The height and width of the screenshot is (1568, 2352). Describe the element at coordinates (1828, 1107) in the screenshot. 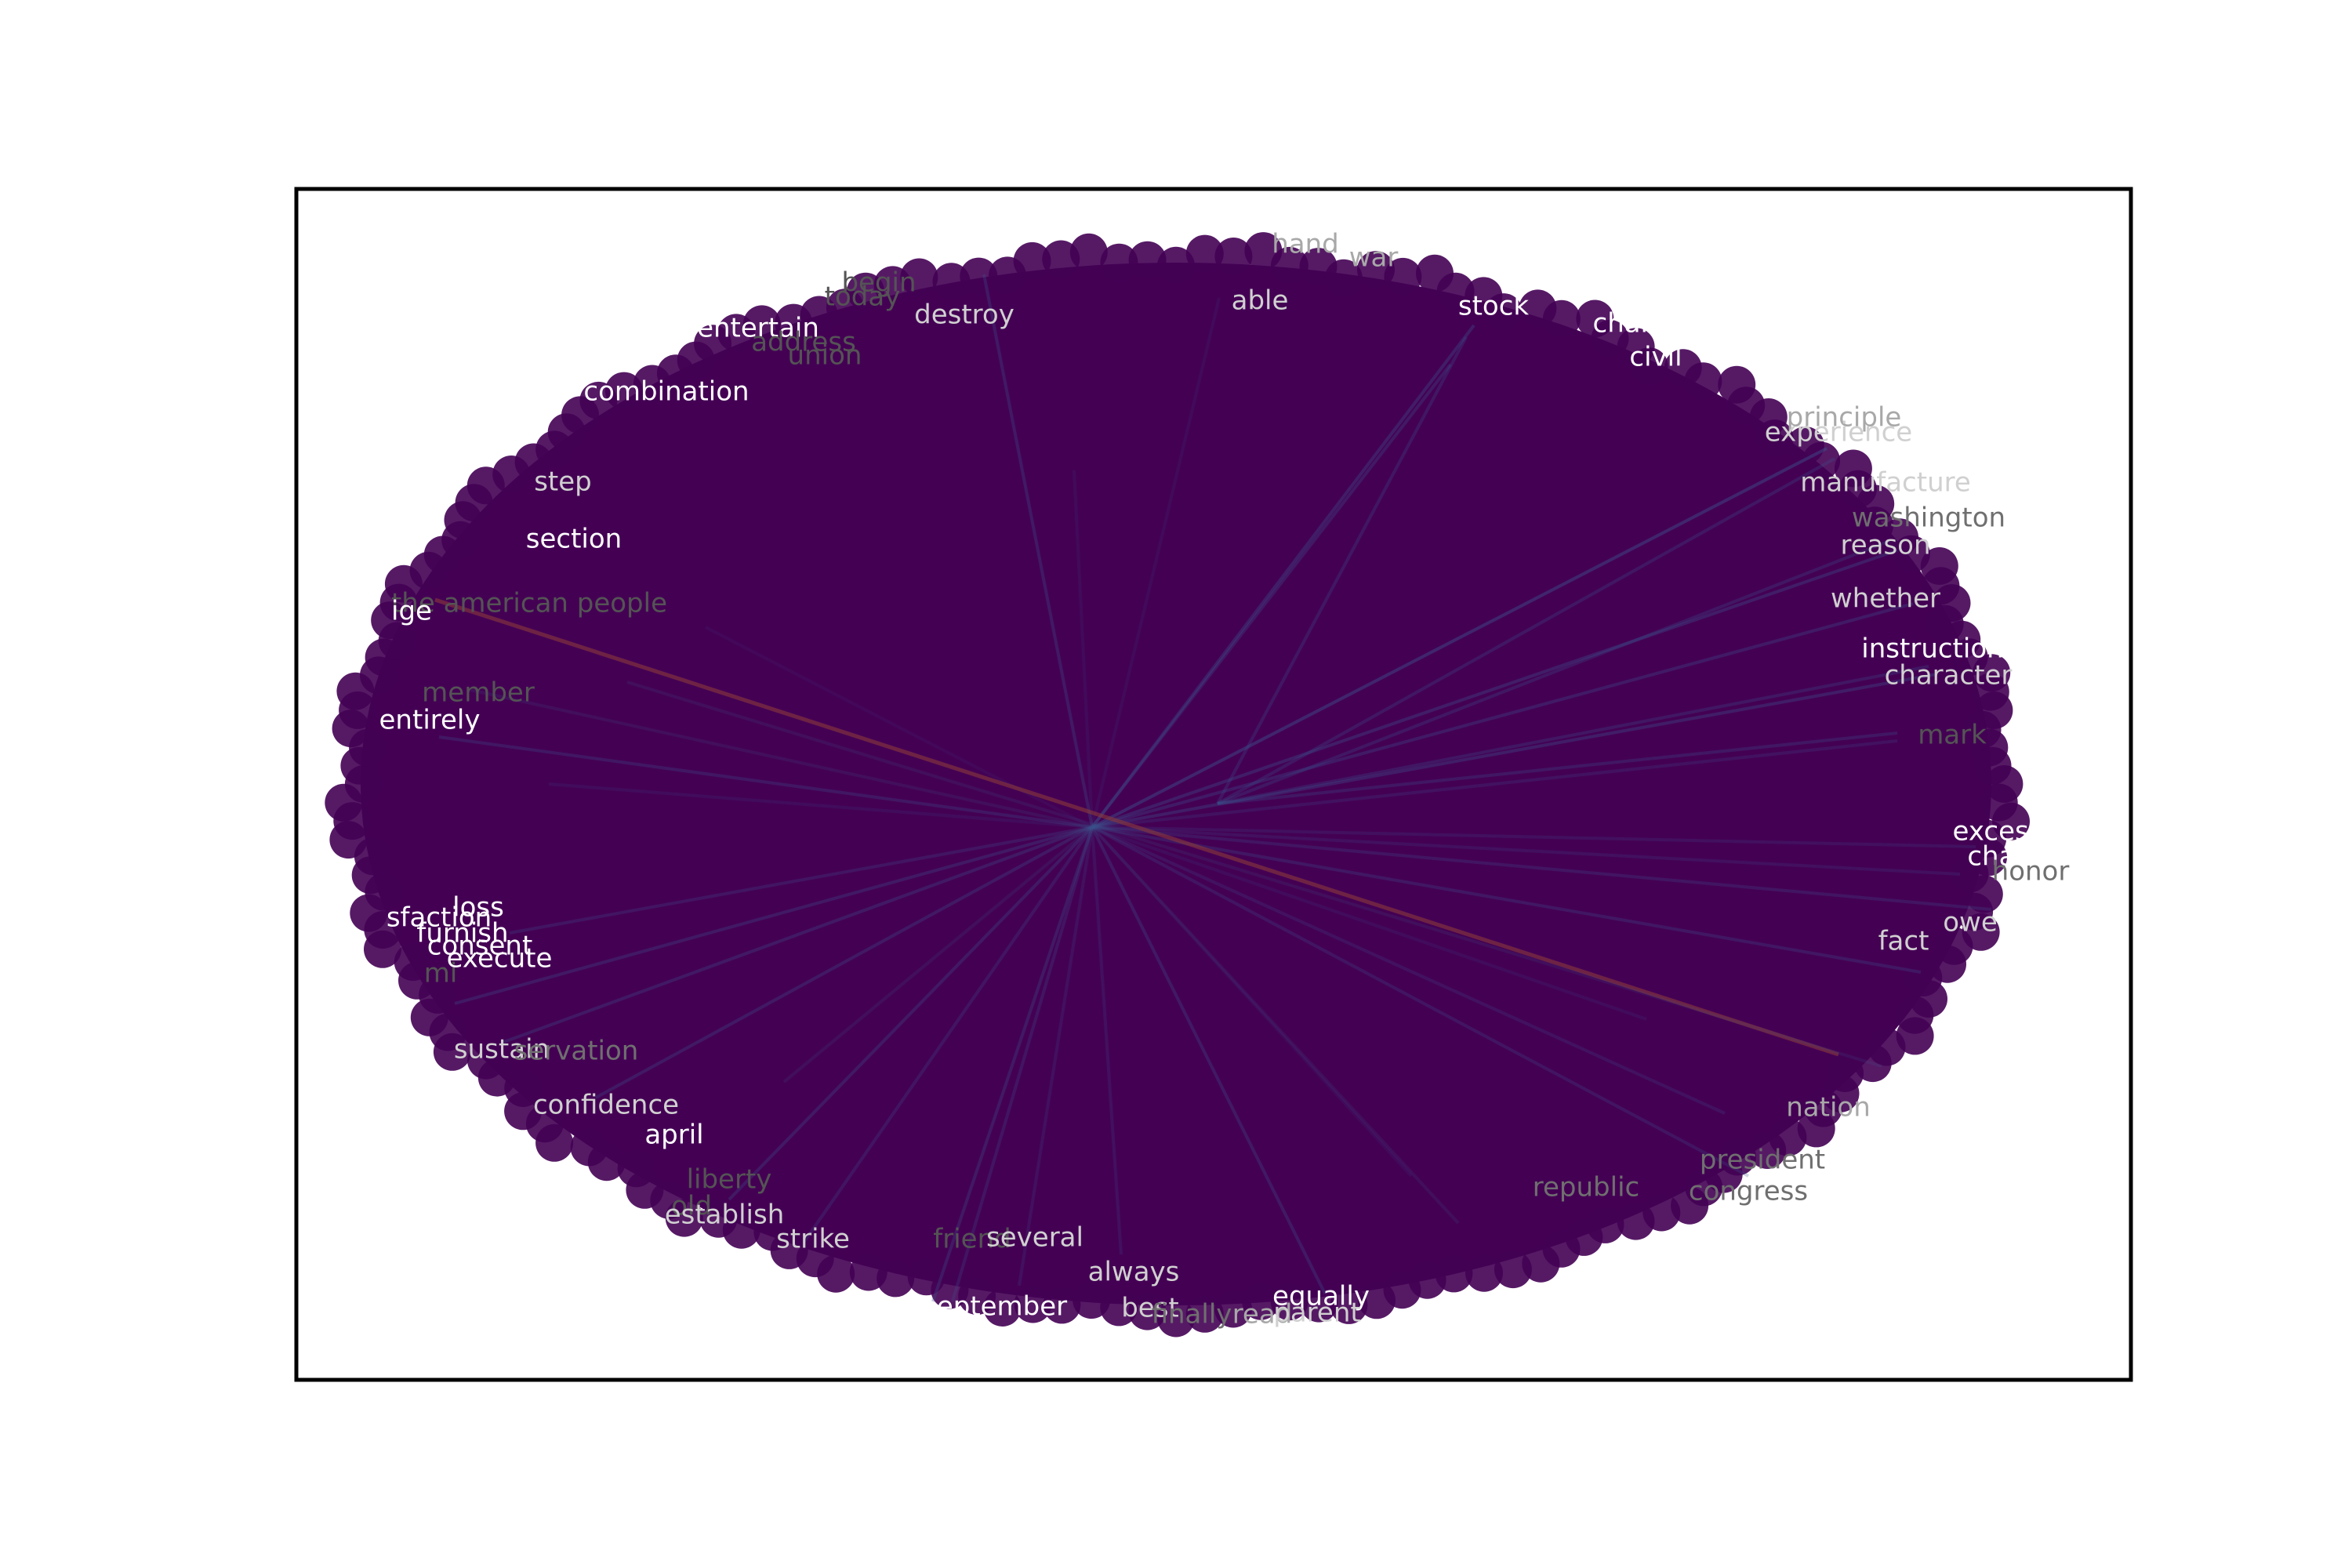

I see `word-label: nation` at that location.